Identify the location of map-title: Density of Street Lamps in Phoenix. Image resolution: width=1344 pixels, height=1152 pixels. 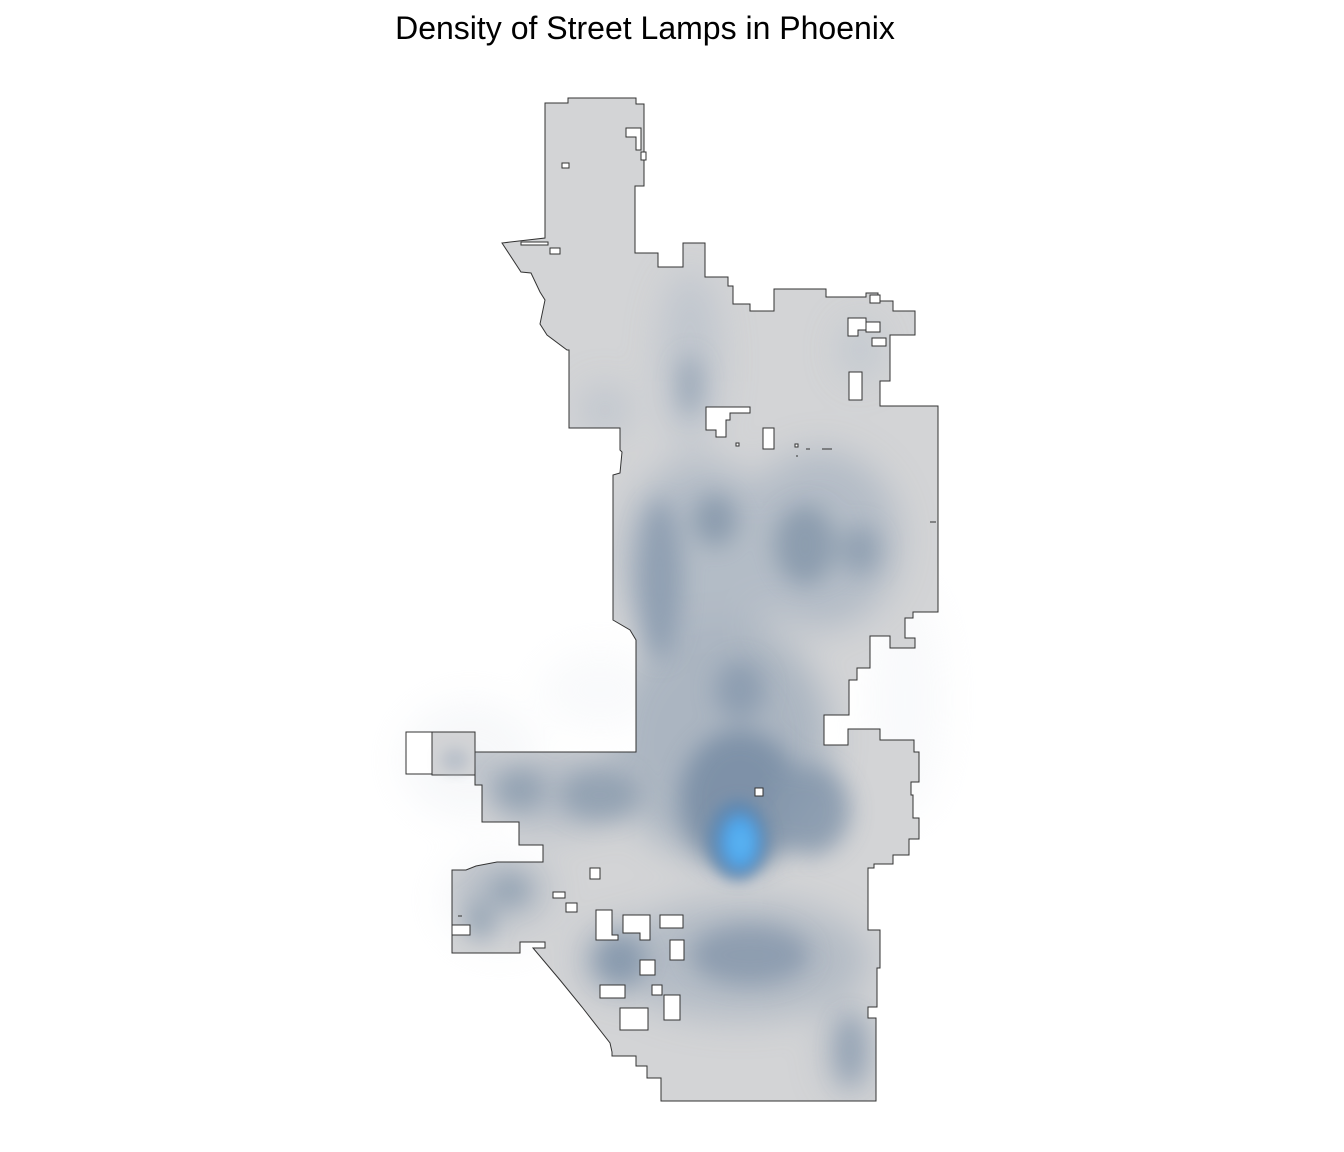
(645, 28).